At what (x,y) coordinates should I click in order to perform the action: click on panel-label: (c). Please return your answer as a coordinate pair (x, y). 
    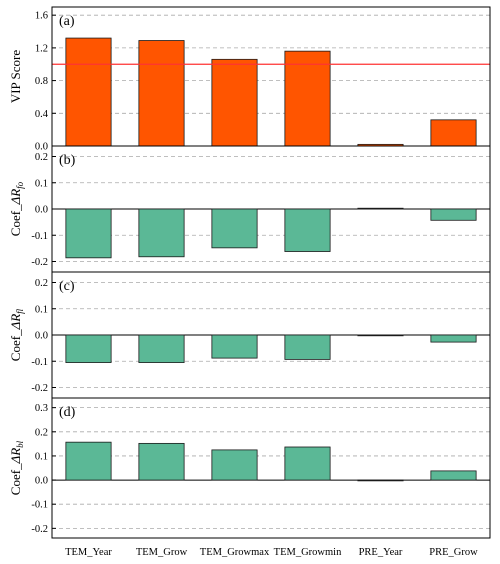
    Looking at the image, I should click on (67, 286).